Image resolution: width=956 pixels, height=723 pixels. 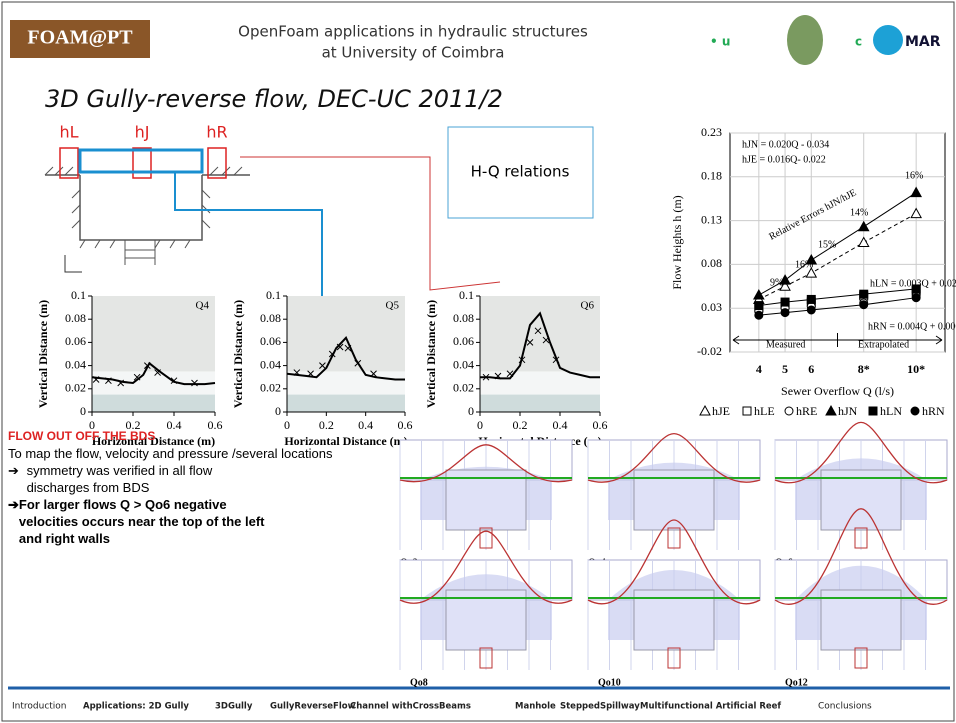 I want to click on x-tick-label: 8*, so click(x=864, y=369).